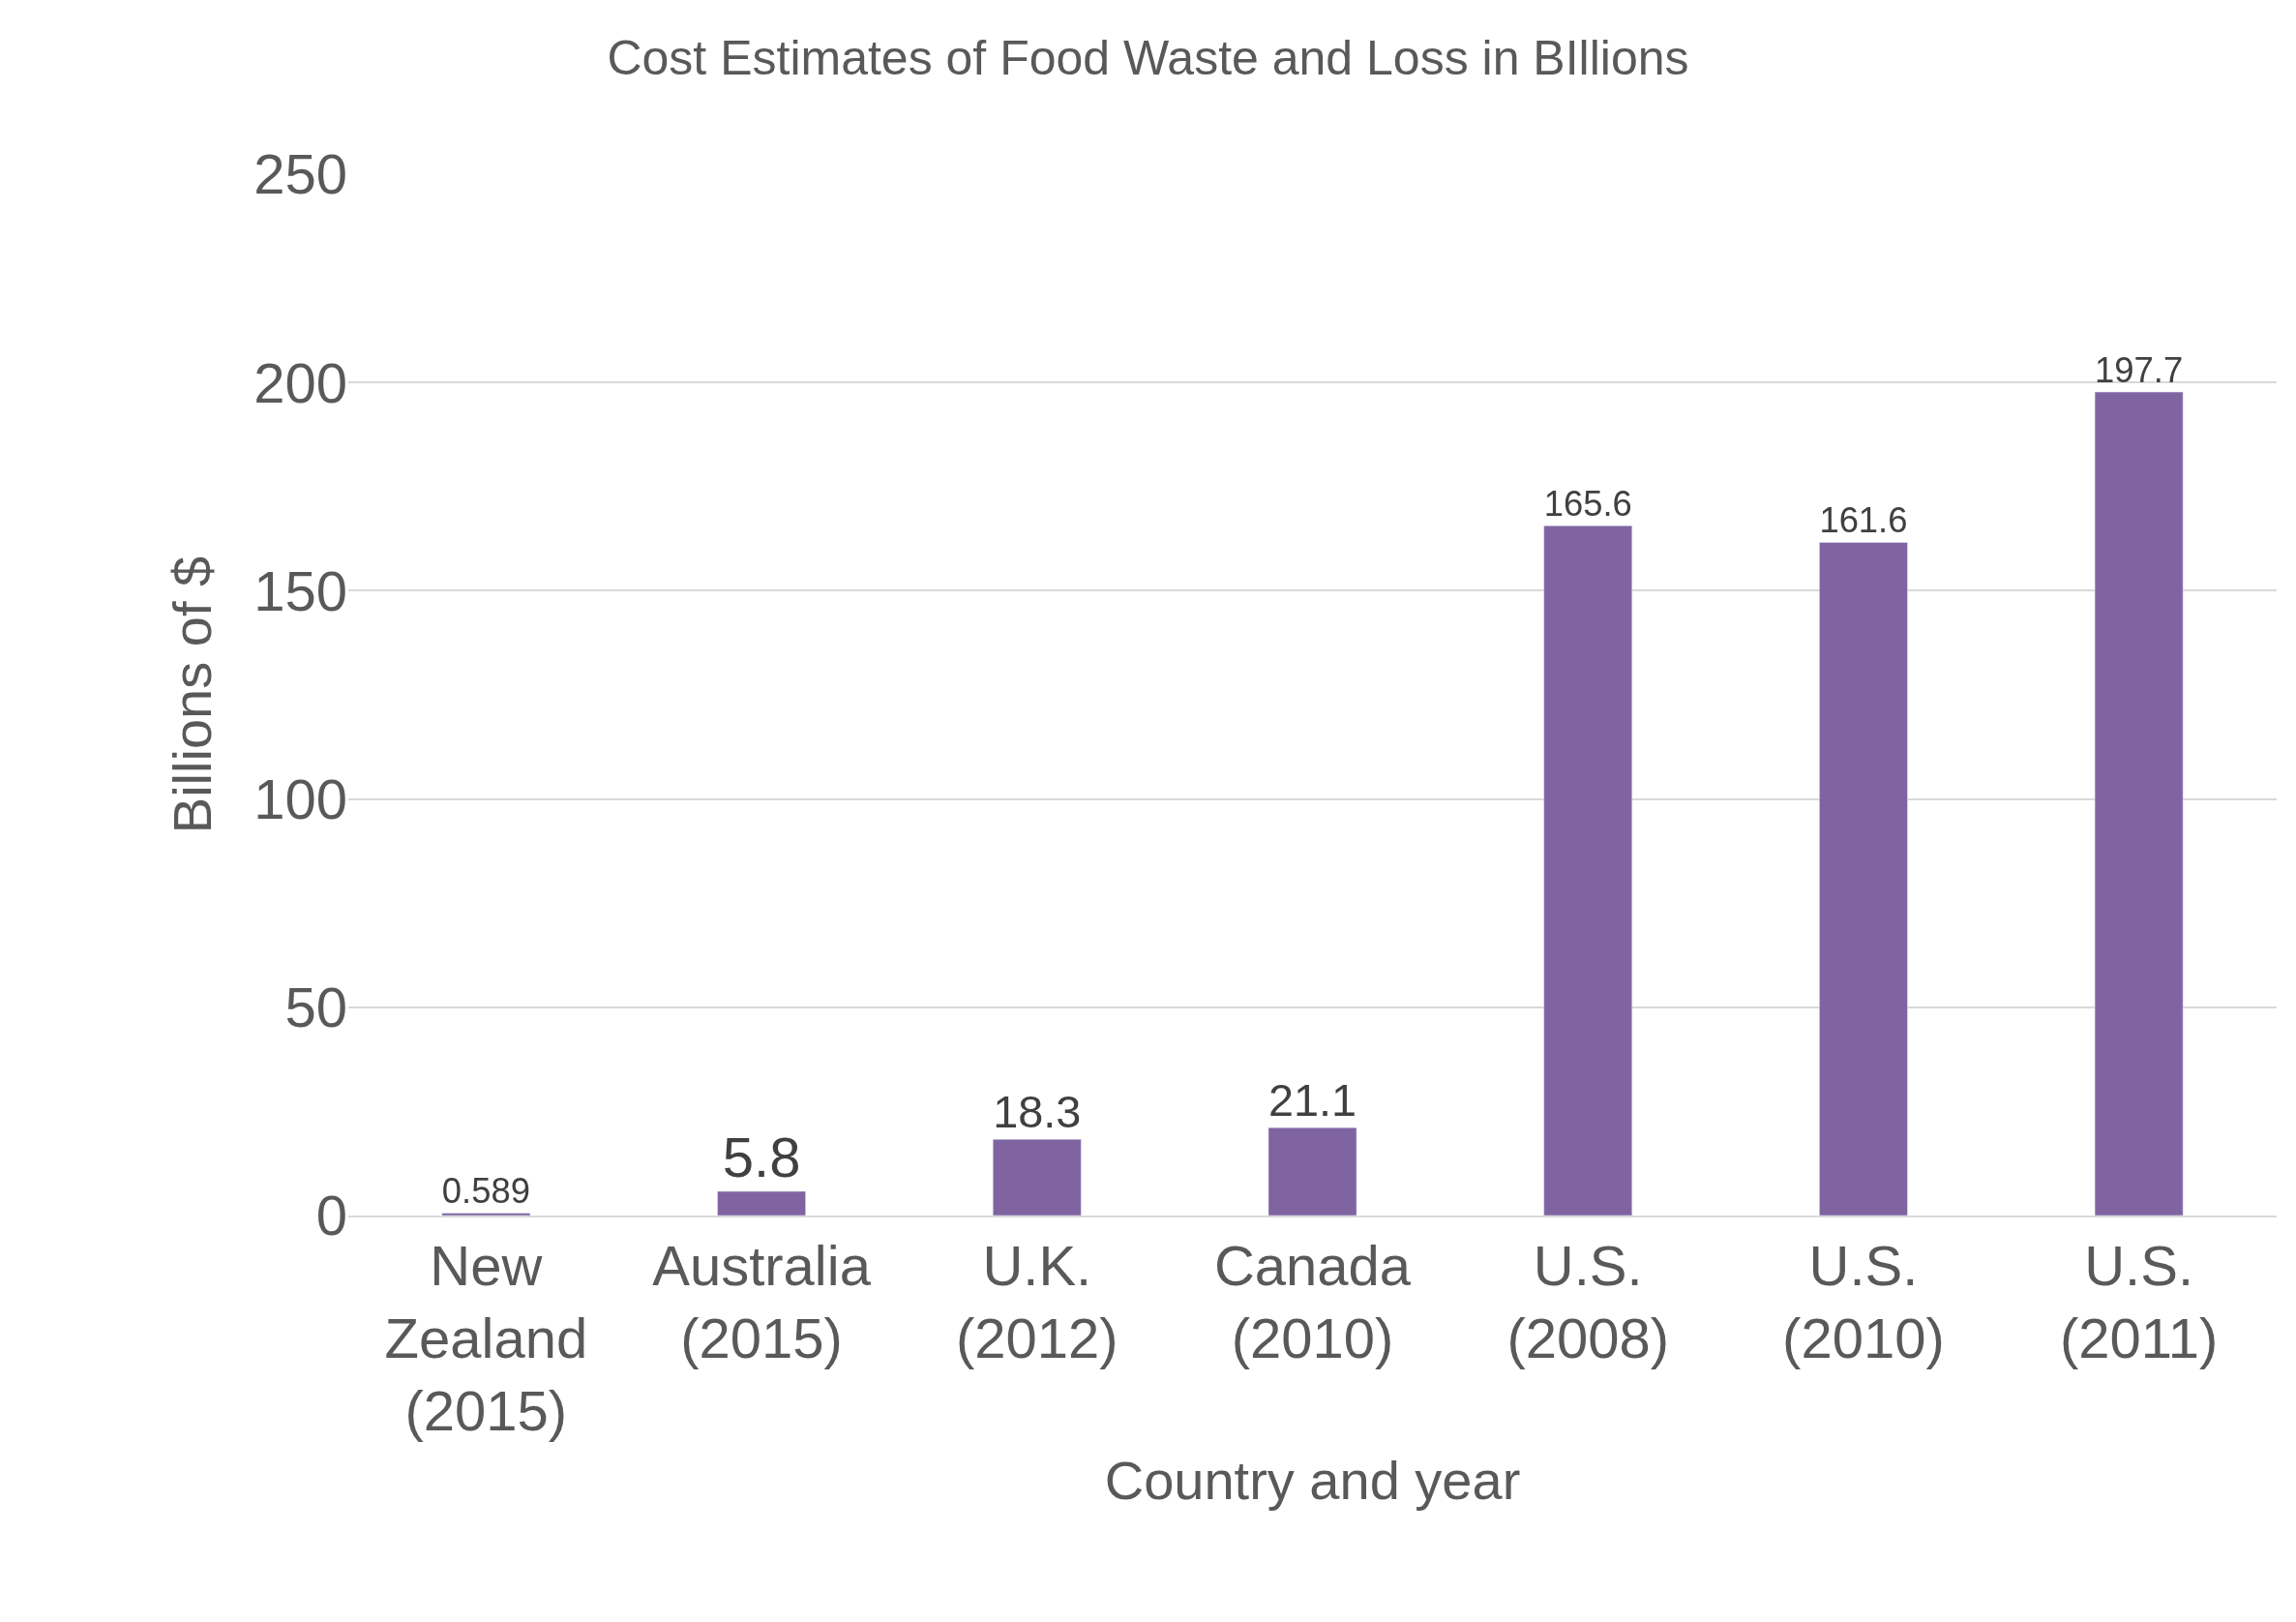 This screenshot has width=2296, height=1622. Describe the element at coordinates (1863, 1301) in the screenshot. I see `x-tick-label: U.S. (2010)` at that location.